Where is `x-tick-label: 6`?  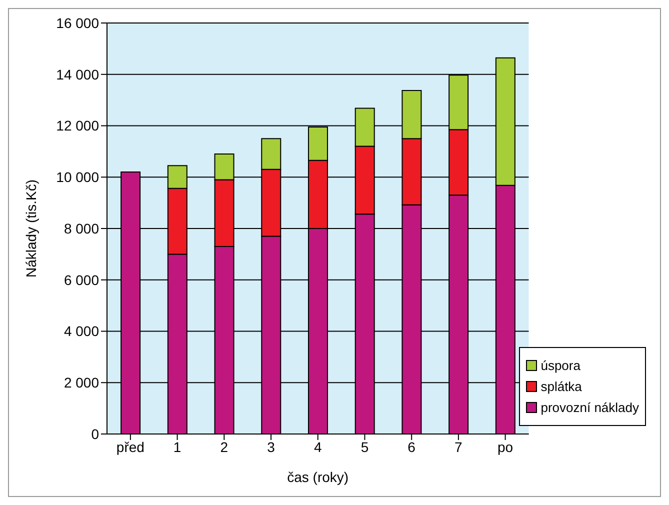
x-tick-label: 6 is located at coordinates (412, 446).